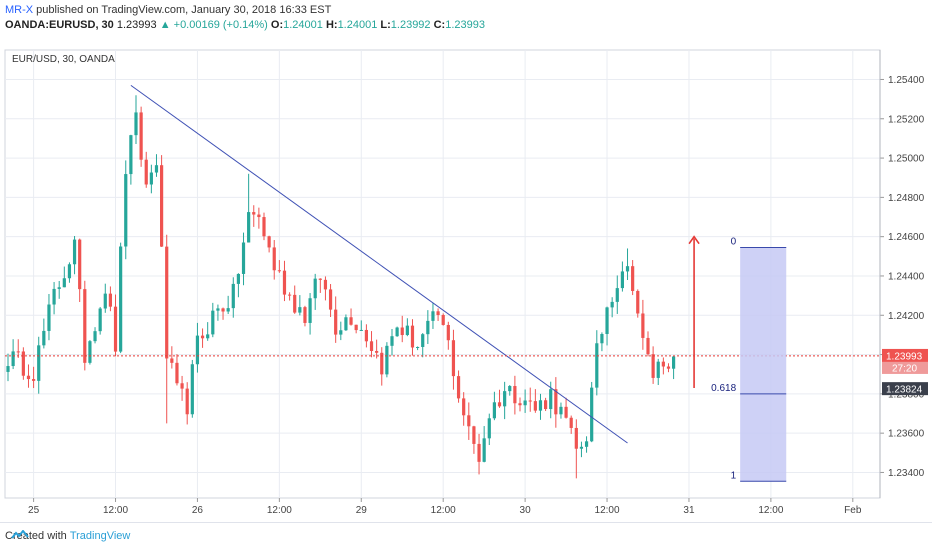 The width and height of the screenshot is (932, 551). Describe the element at coordinates (906, 198) in the screenshot. I see `y-tick-label: 1.24800` at that location.